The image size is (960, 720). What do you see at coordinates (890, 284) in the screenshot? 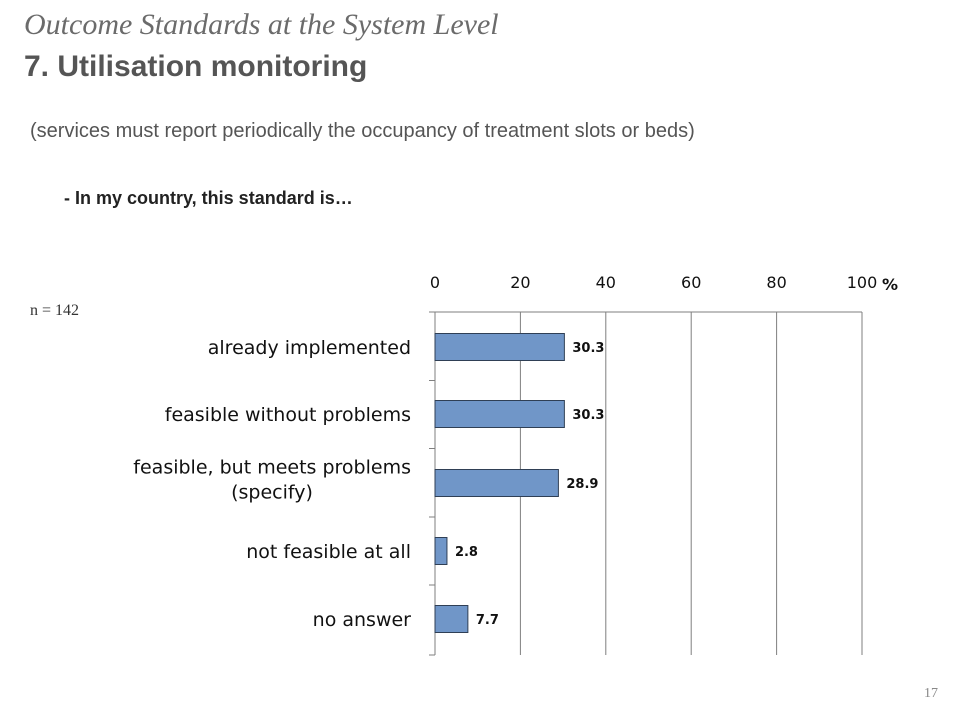
I see `x-unit-label: %` at bounding box center [890, 284].